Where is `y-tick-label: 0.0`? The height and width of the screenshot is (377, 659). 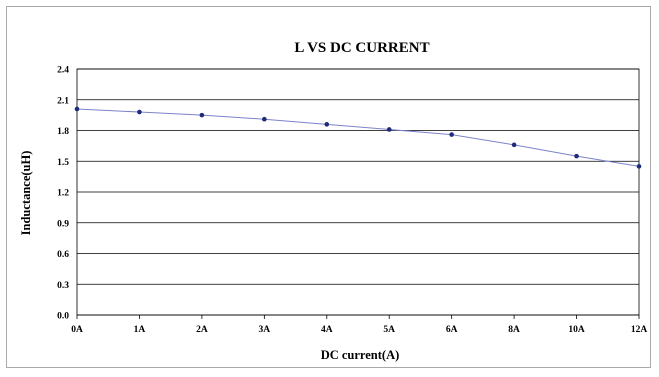
y-tick-label: 0.0 is located at coordinates (63, 317).